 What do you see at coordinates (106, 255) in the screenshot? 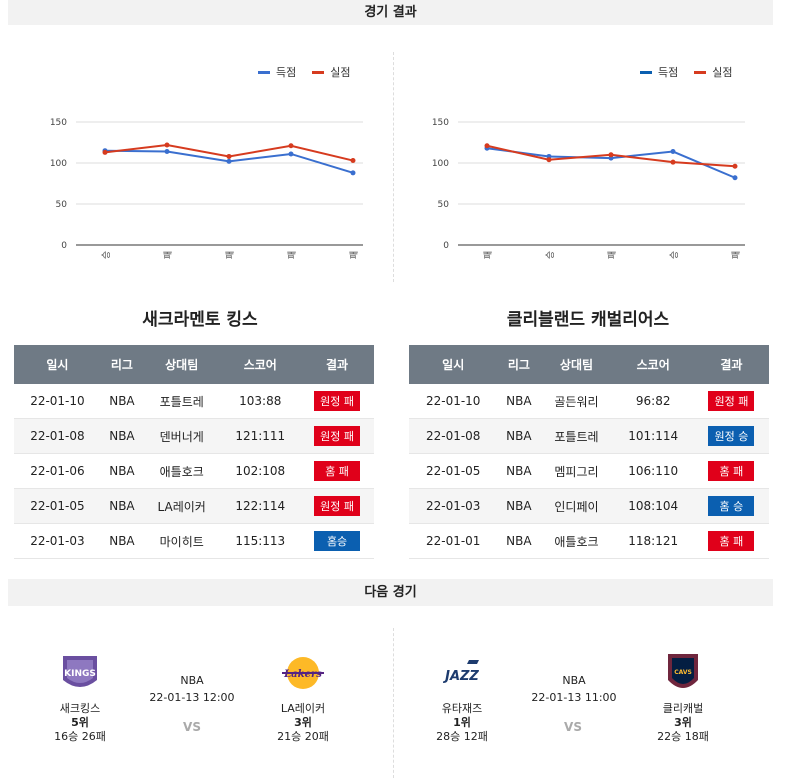
I see `x-tick-label: 승` at bounding box center [106, 255].